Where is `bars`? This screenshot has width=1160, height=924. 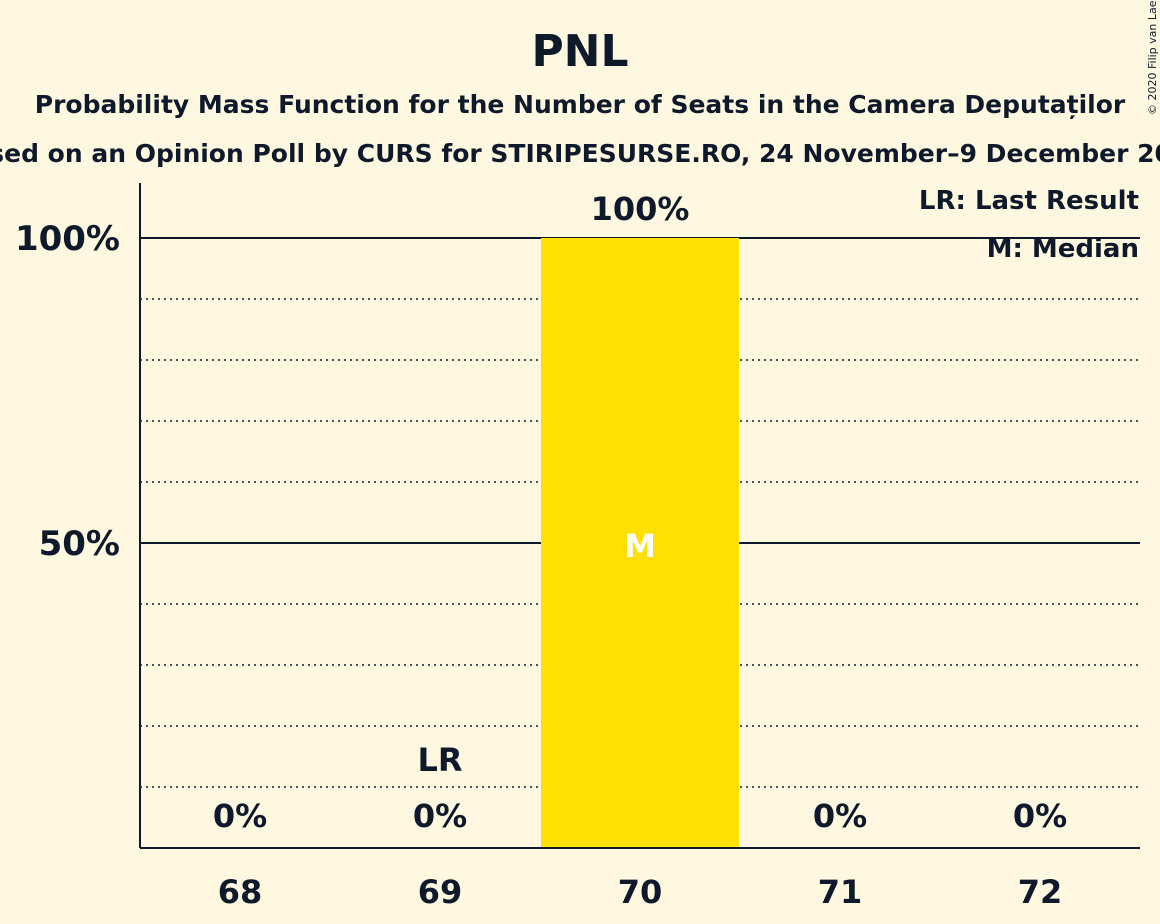 bars is located at coordinates (640, 543).